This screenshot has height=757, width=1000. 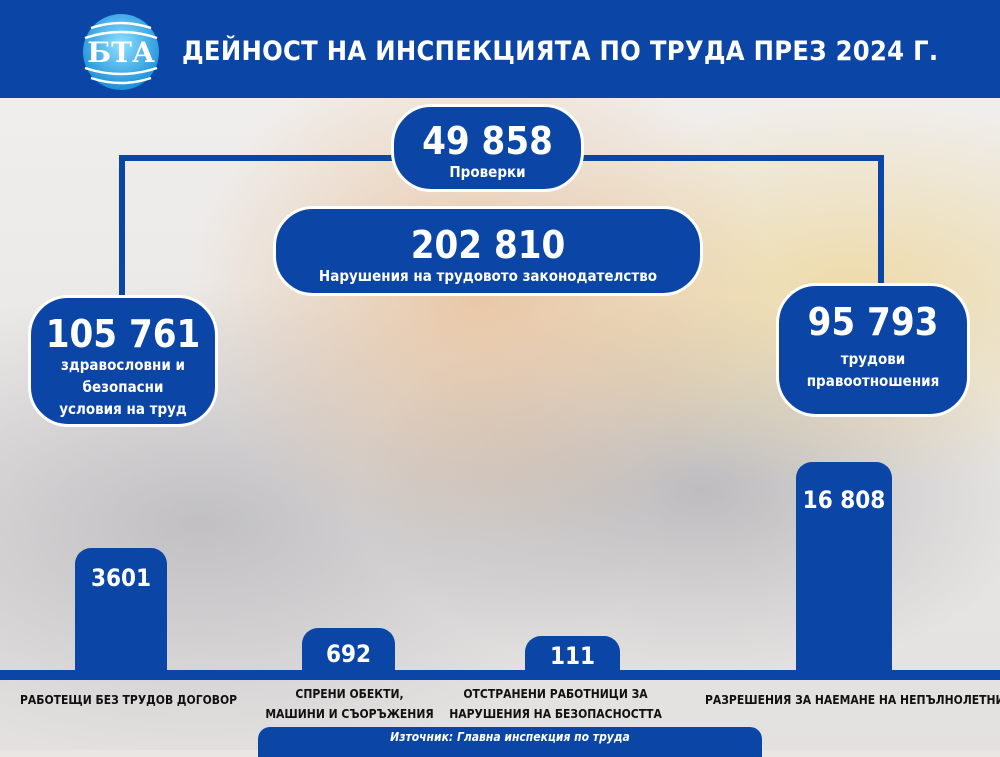 What do you see at coordinates (500, 675) in the screenshot?
I see `baseline` at bounding box center [500, 675].